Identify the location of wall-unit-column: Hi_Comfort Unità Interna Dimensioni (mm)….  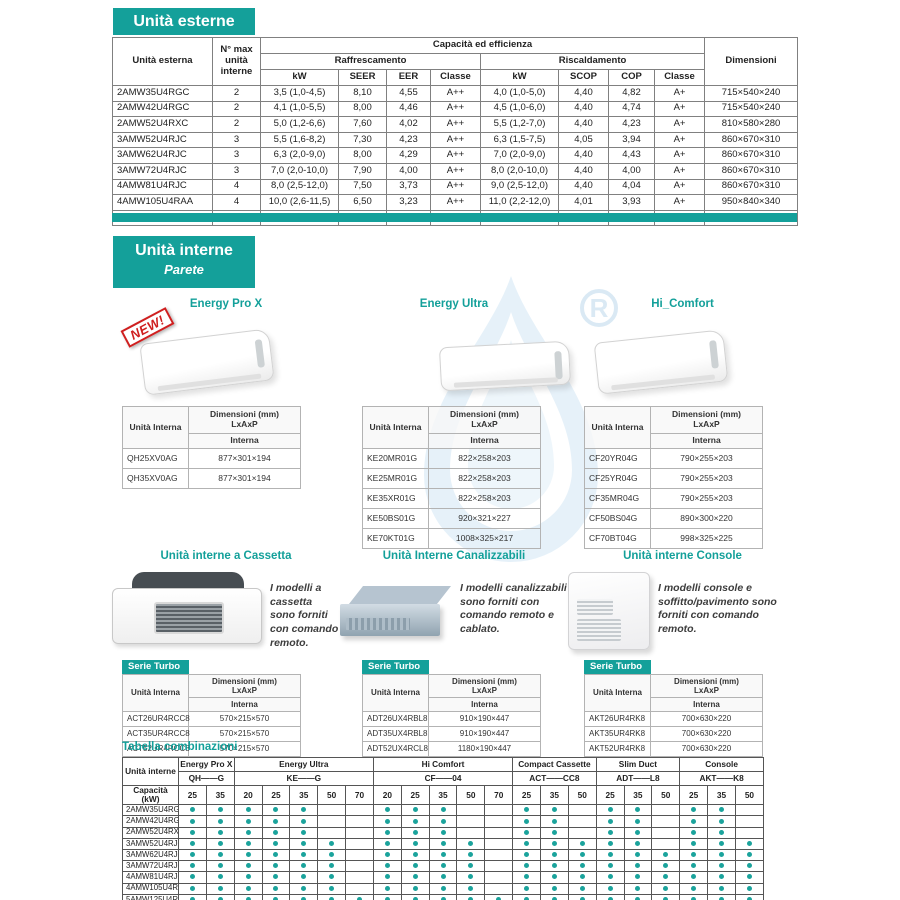
(682, 423).